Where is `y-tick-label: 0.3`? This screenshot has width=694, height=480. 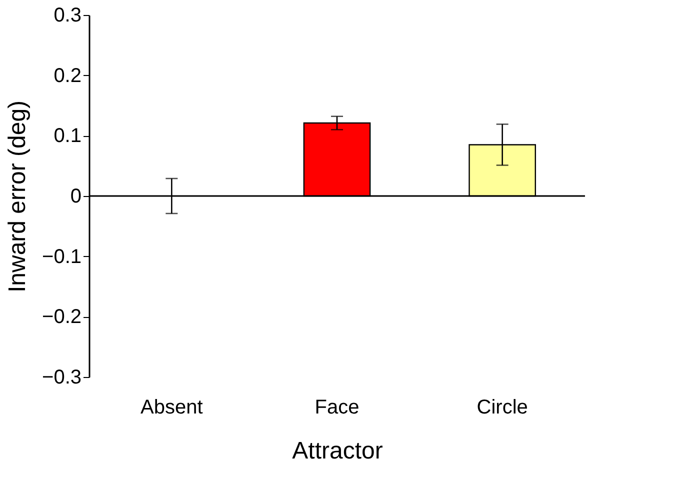 y-tick-label: 0.3 is located at coordinates (68, 15).